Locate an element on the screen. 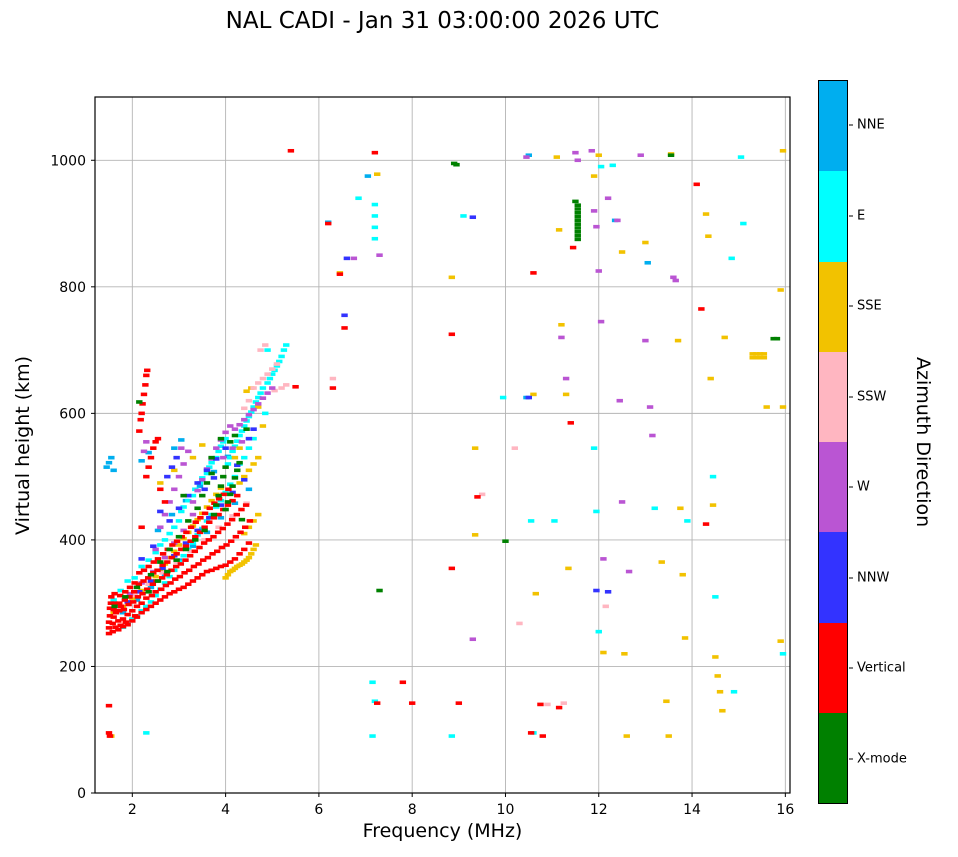  colorbar-label-text: Vertical is located at coordinates (881, 668).